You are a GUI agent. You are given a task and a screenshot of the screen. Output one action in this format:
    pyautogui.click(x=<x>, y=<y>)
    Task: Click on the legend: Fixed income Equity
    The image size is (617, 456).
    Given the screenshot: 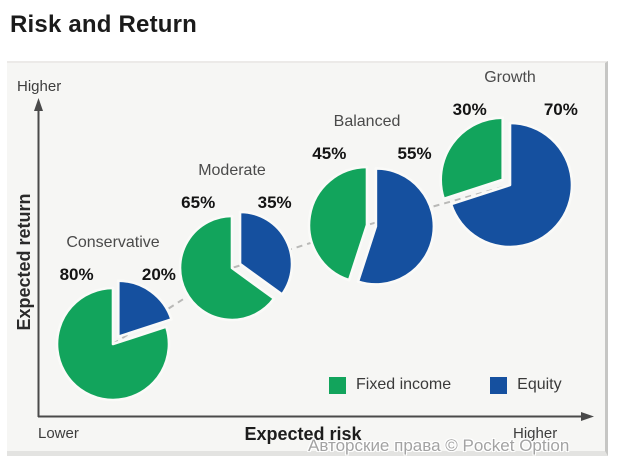 What is the action you would take?
    pyautogui.click(x=445, y=385)
    